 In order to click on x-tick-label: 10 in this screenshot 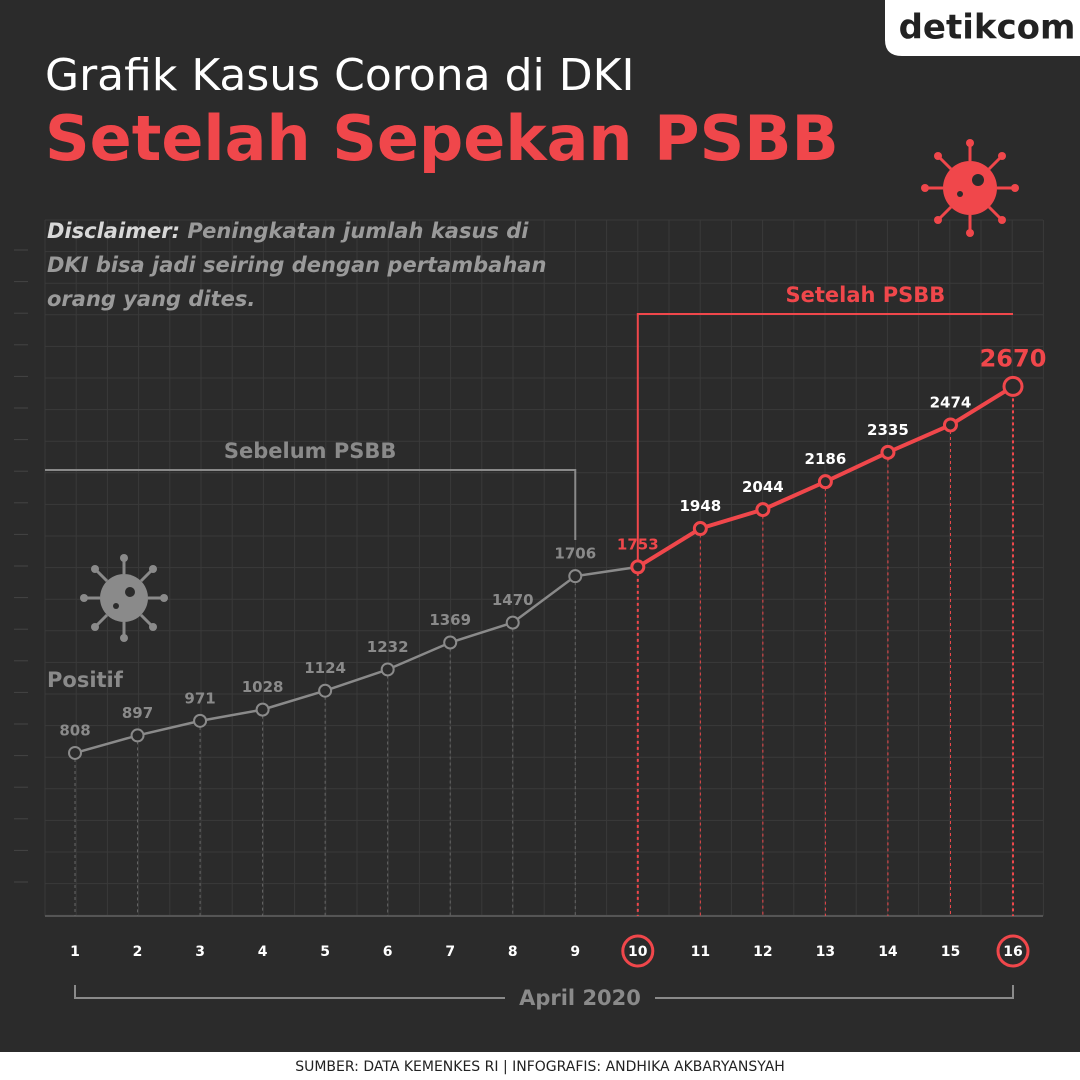, I will do `click(638, 952)`.